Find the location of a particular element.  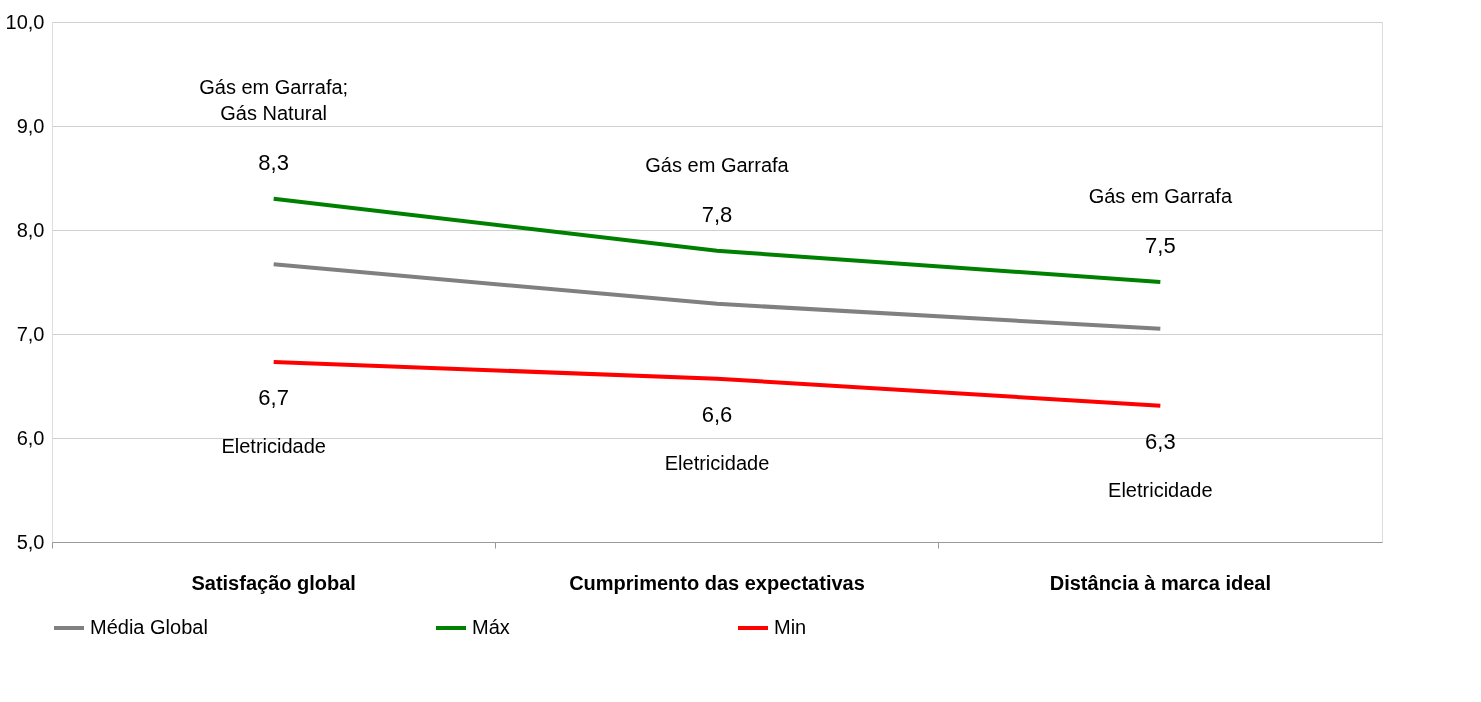

legend-label: Máx is located at coordinates (491, 627).